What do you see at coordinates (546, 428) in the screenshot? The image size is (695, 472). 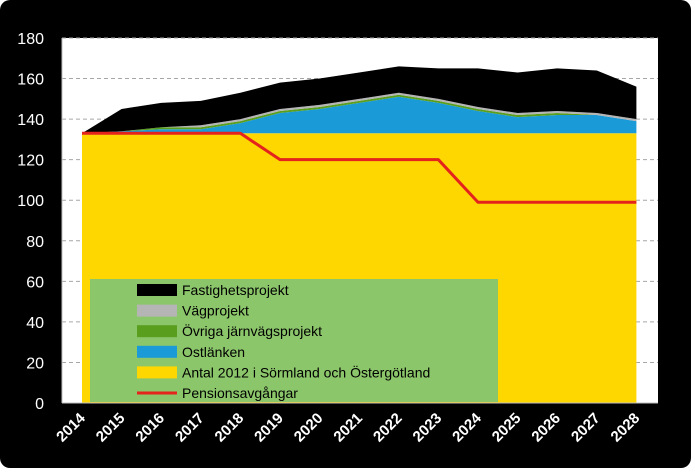 I see `x-tick-label: 2026` at bounding box center [546, 428].